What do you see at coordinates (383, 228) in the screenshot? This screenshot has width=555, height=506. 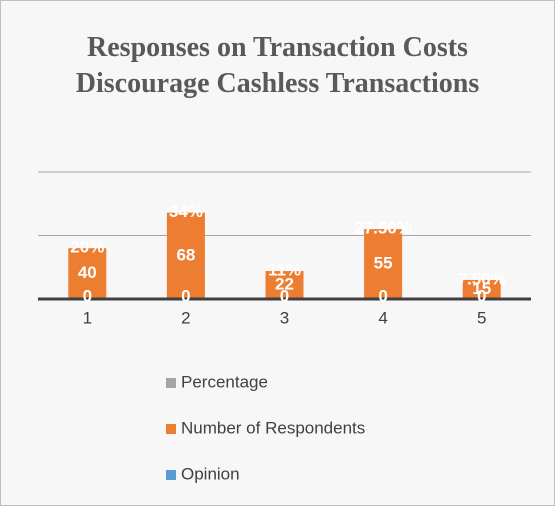 I see `data-label: 27.50%` at bounding box center [383, 228].